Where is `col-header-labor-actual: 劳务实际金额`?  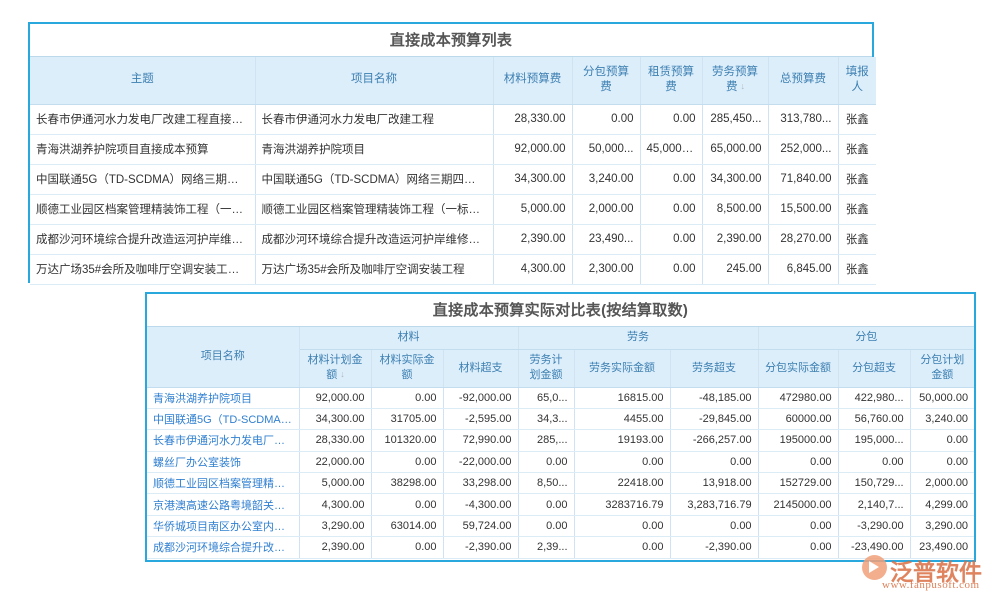 col-header-labor-actual: 劳务实际金额 is located at coordinates (622, 368).